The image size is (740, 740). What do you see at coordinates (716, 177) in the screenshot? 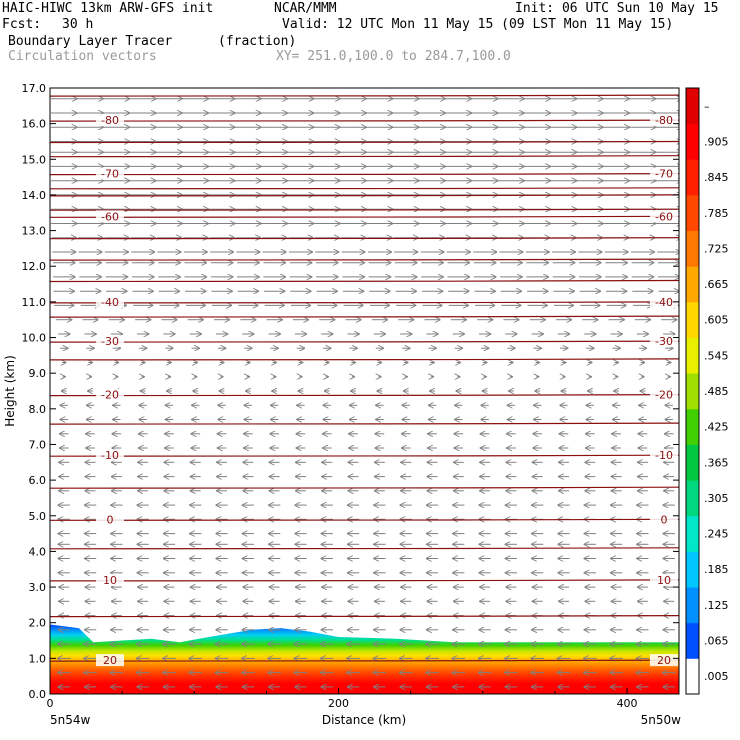
I see `colorbar-label: .845` at bounding box center [716, 177].